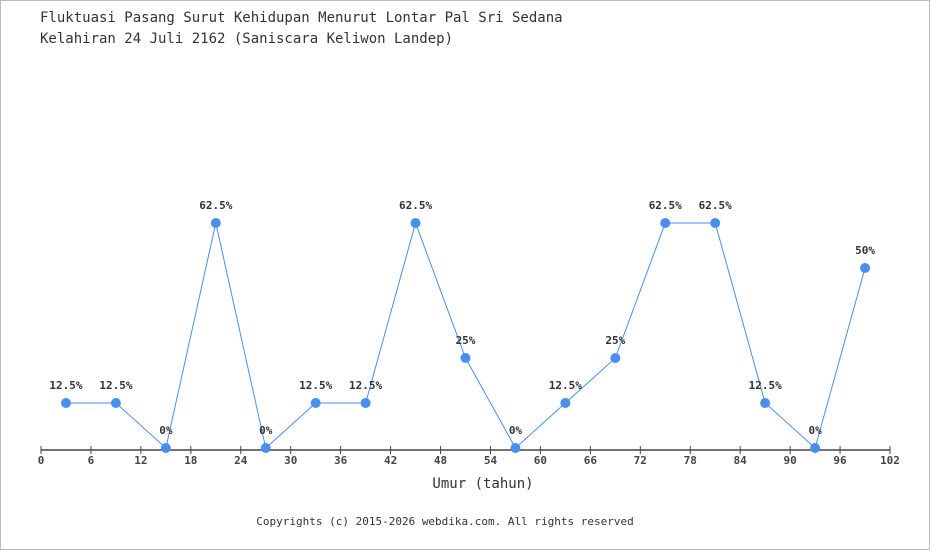 This screenshot has width=930, height=550. I want to click on x-tick-label: 12, so click(140, 460).